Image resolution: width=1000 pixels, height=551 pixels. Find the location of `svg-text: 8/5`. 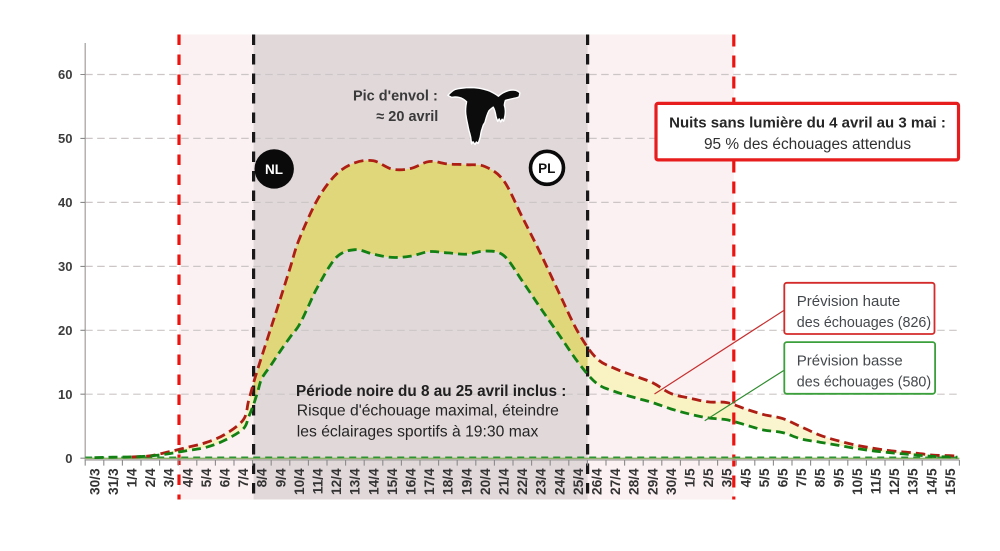

svg-text: 8/5 is located at coordinates (820, 477).